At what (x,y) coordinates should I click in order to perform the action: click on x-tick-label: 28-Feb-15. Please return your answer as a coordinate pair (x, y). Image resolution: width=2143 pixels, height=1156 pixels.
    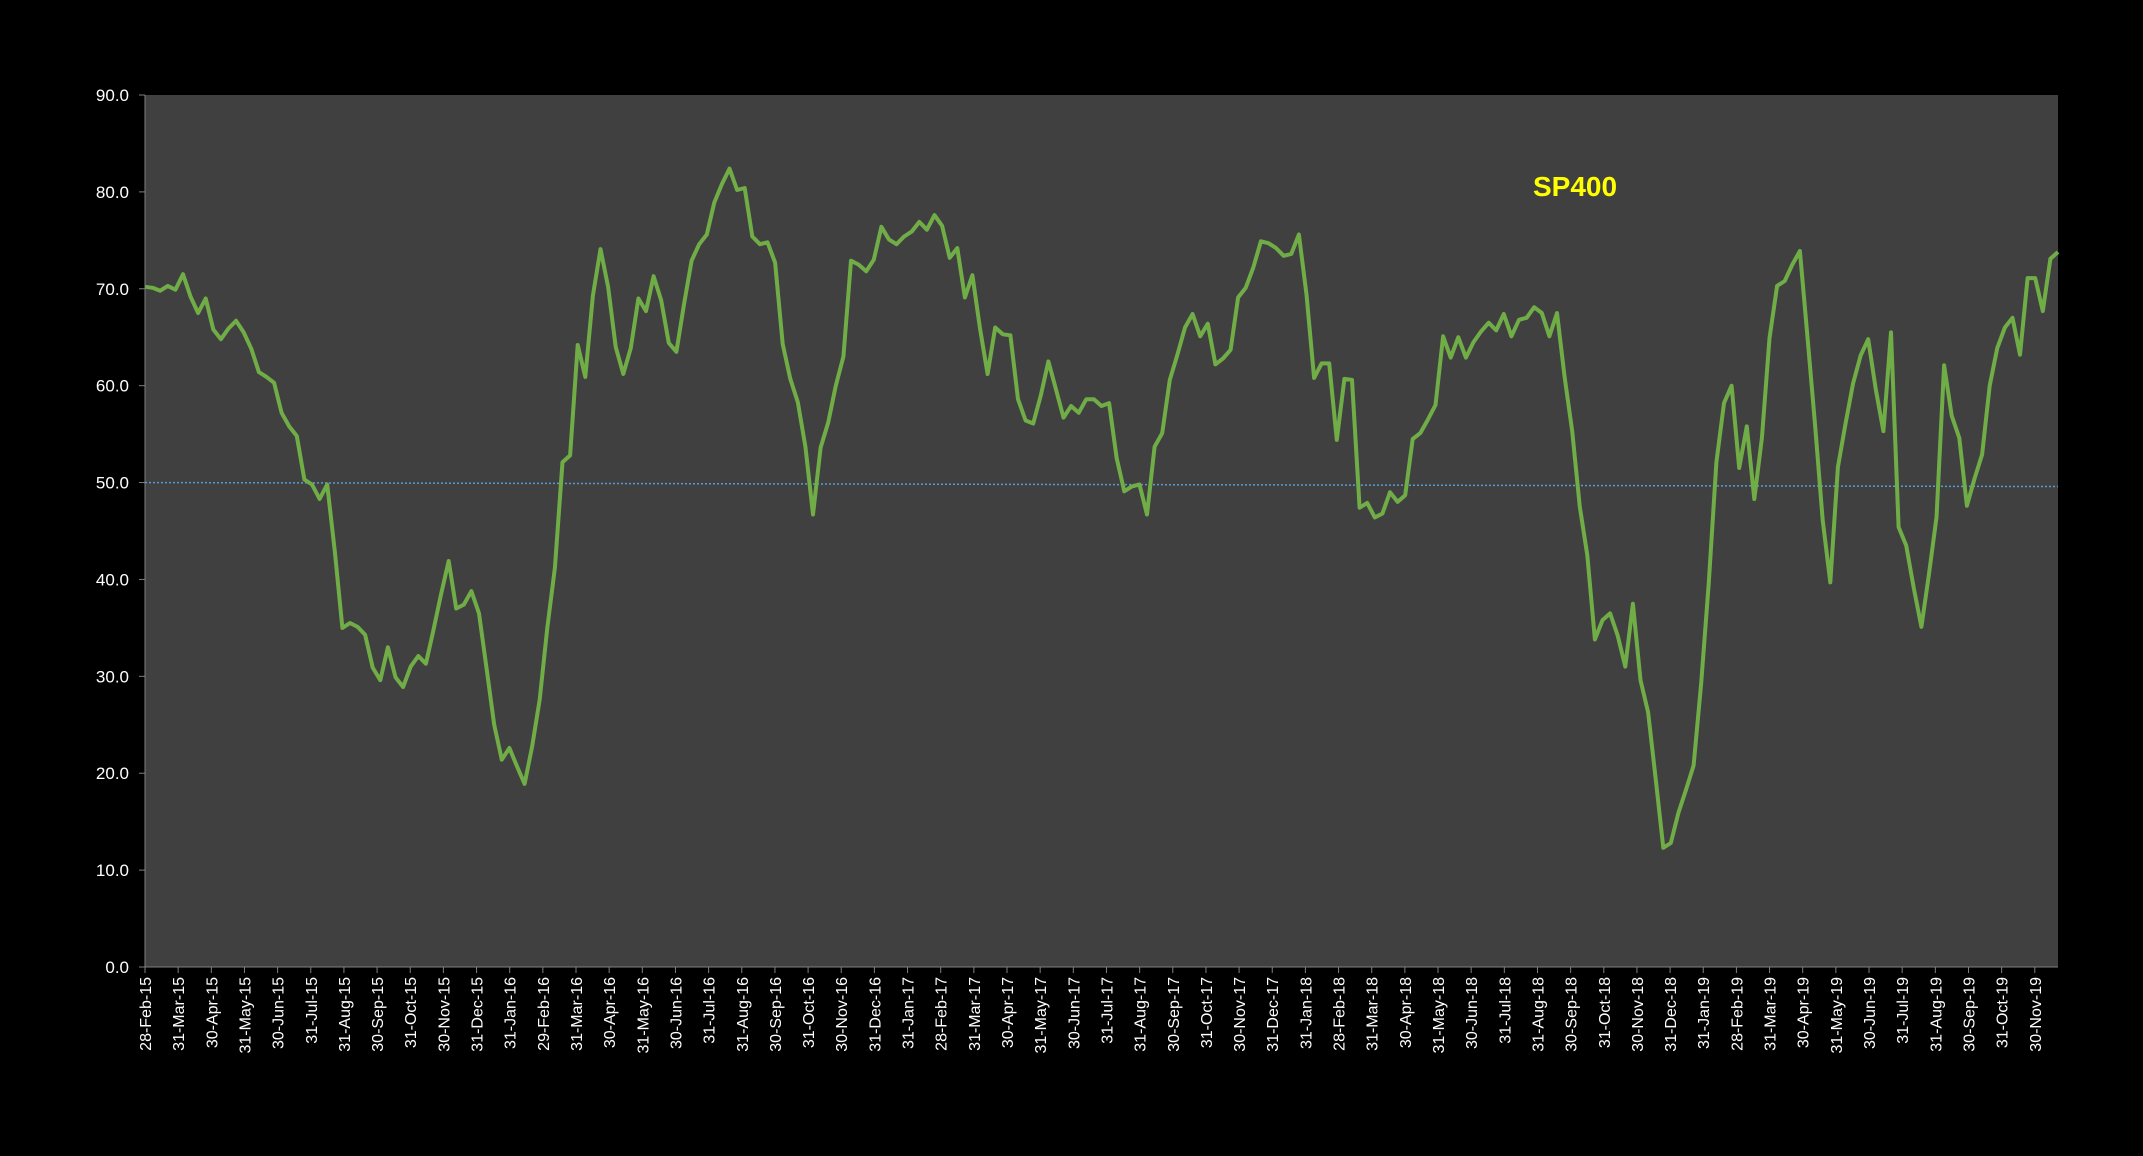
    Looking at the image, I should click on (146, 1014).